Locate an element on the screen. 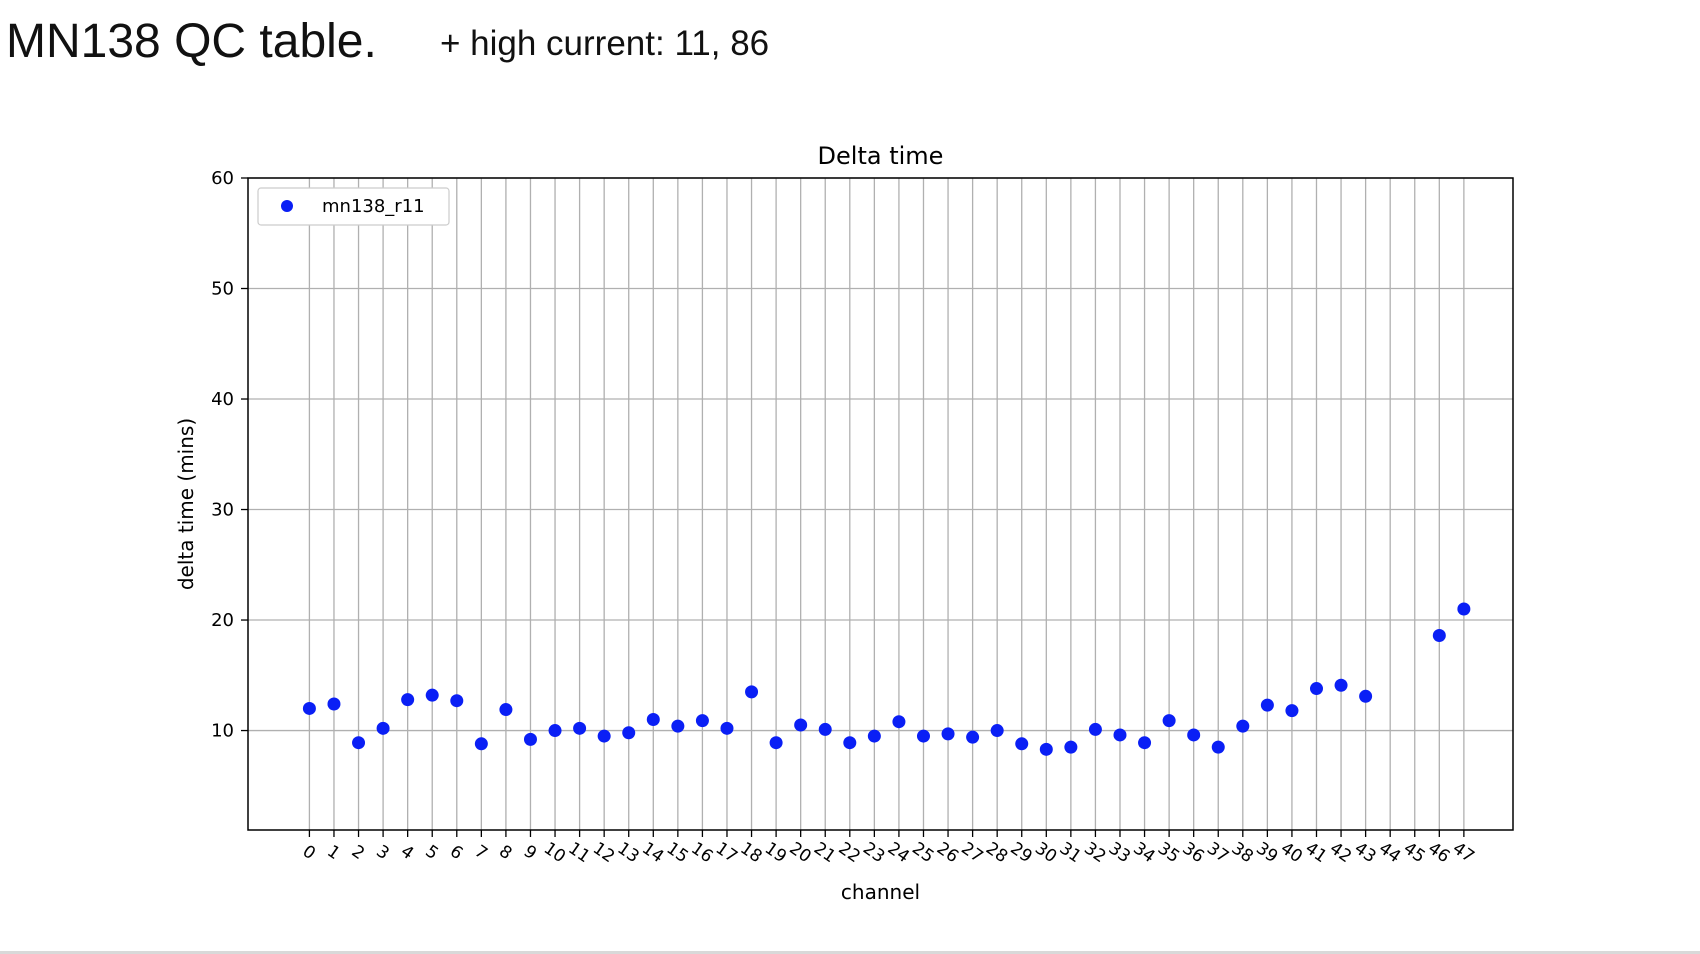  y-tick-label: 20 is located at coordinates (222, 620).